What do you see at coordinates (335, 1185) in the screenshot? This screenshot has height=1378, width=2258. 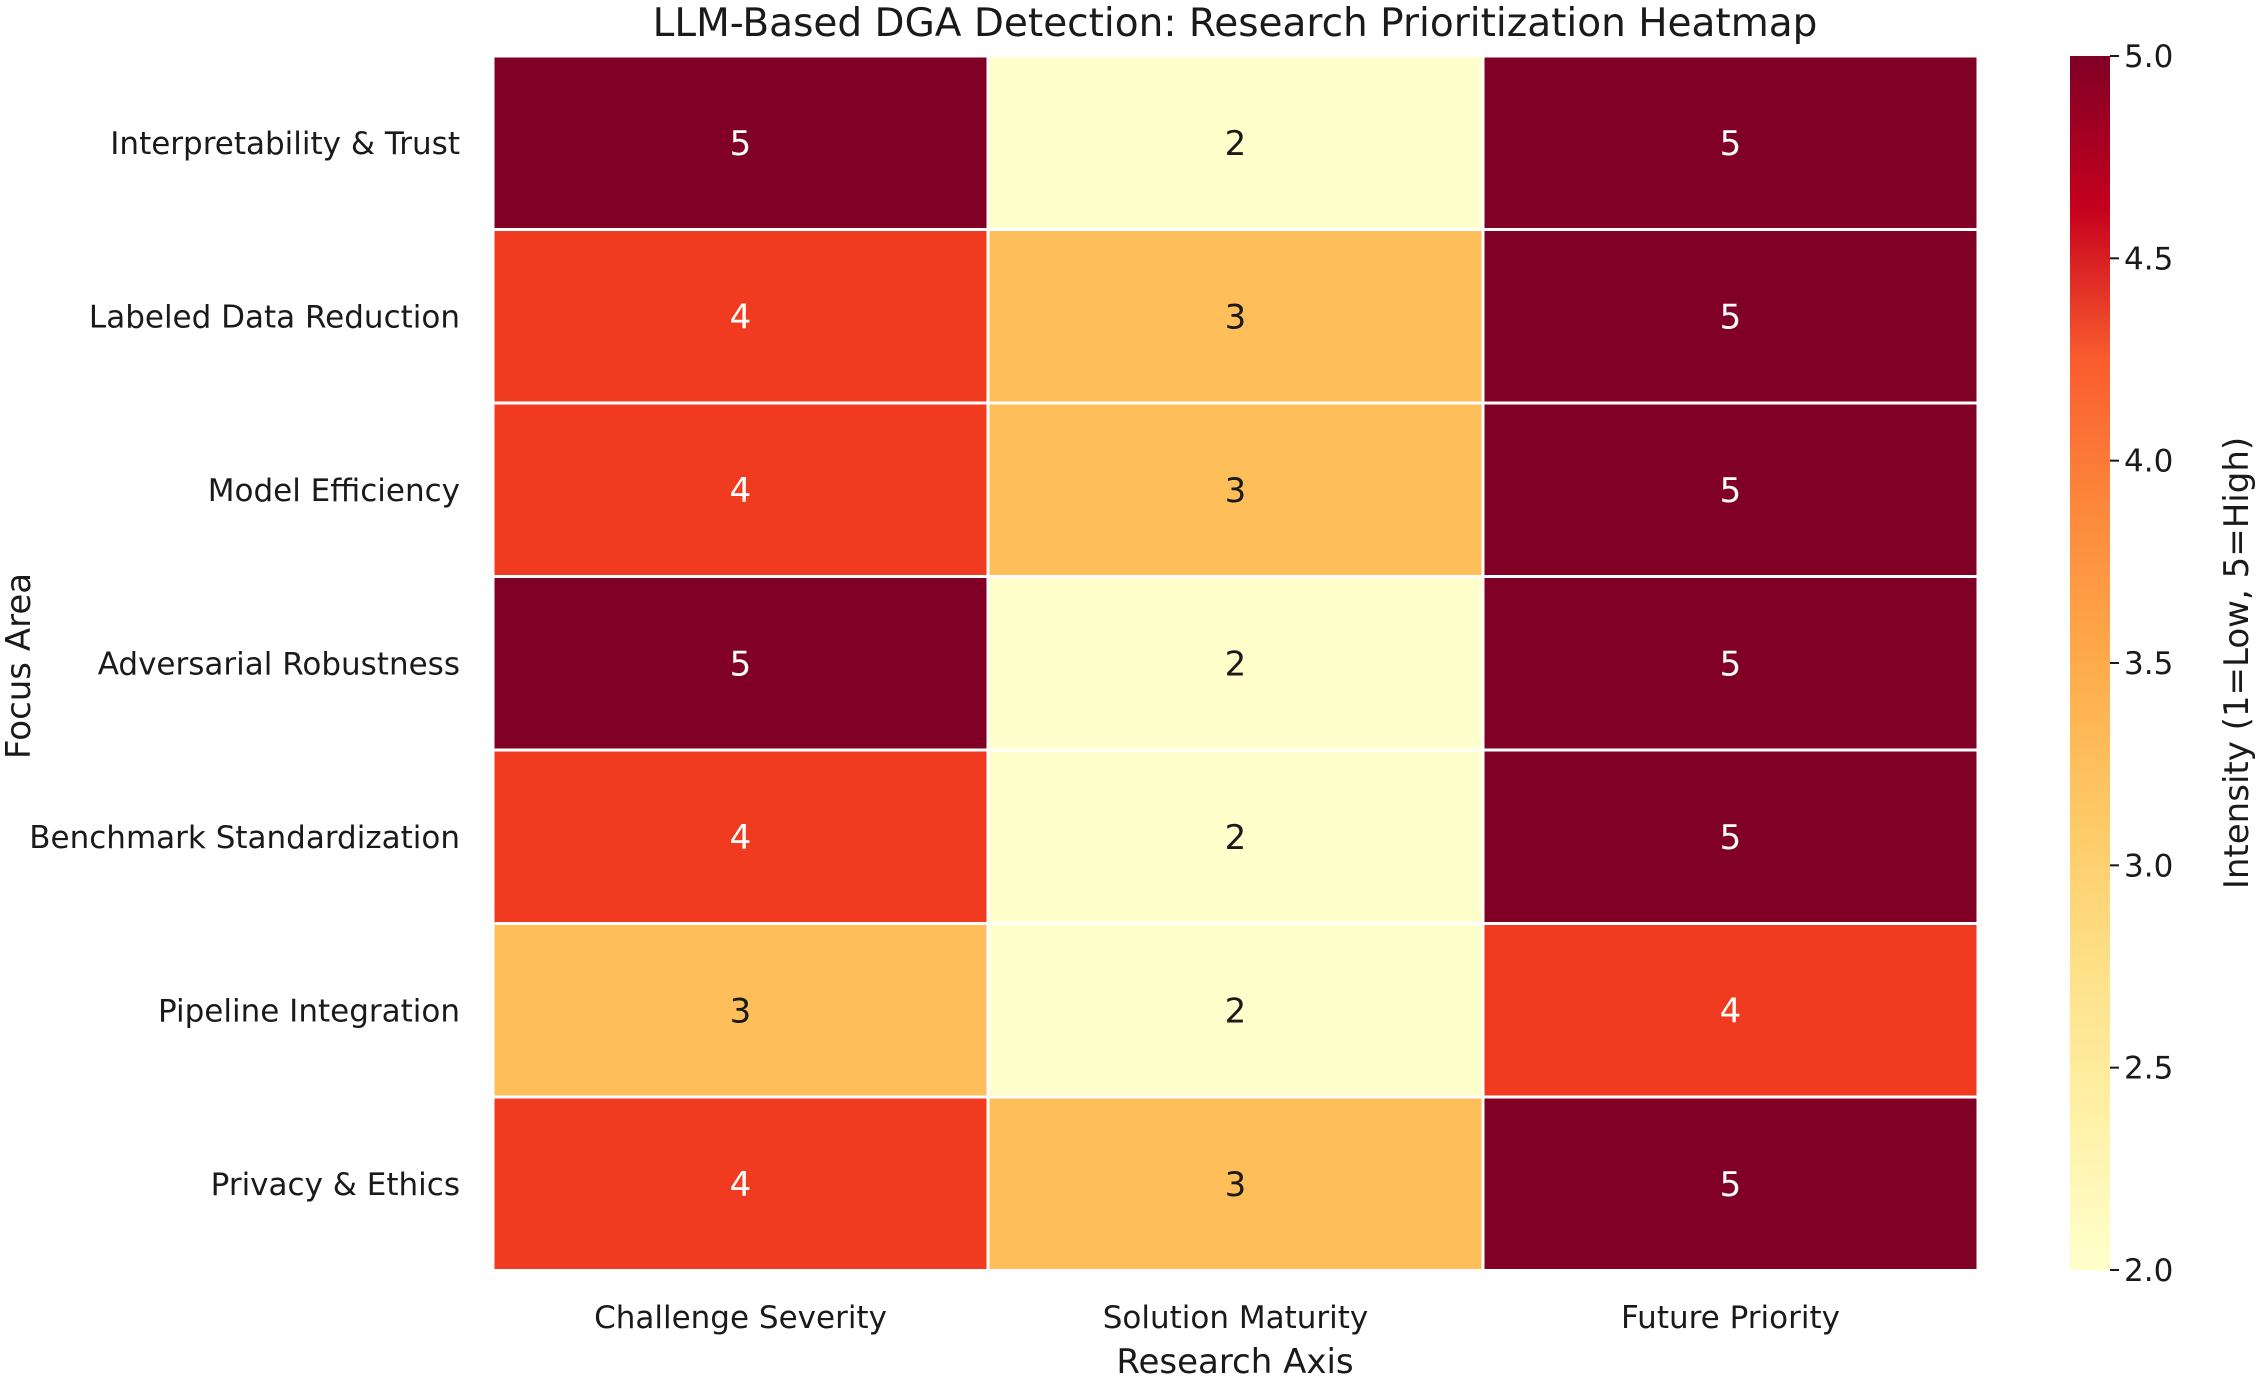 I see `row-label: Privacy & Ethics` at bounding box center [335, 1185].